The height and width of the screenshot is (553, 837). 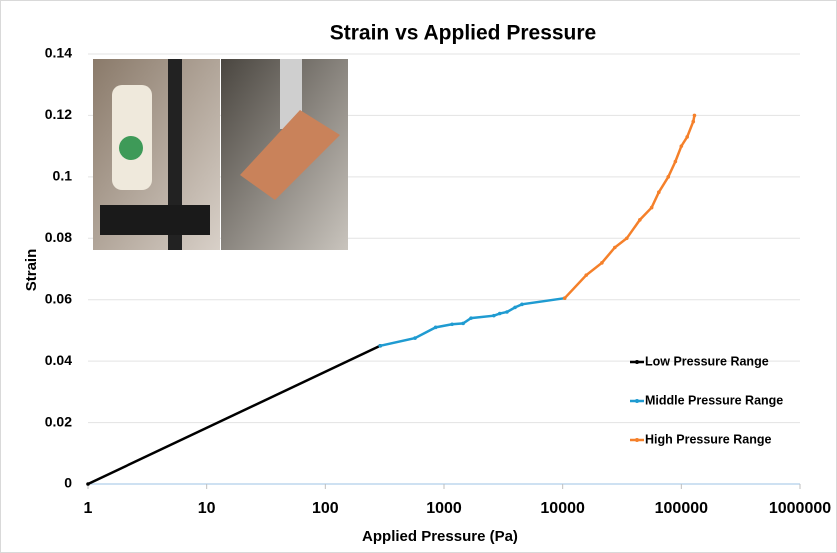 What do you see at coordinates (58, 237) in the screenshot?
I see `y-tick-label: 0.08` at bounding box center [58, 237].